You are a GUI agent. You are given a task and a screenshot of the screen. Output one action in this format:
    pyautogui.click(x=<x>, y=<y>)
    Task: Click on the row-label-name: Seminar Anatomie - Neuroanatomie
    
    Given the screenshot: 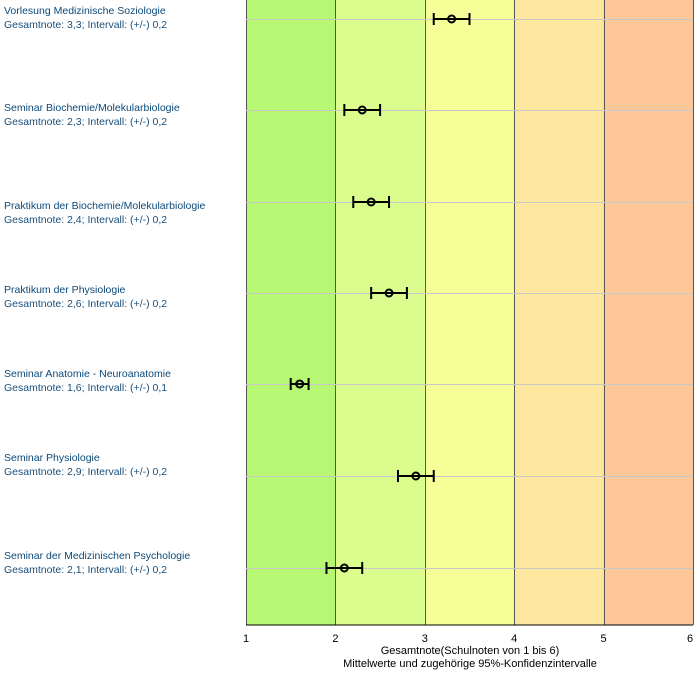 What is the action you would take?
    pyautogui.click(x=87, y=374)
    